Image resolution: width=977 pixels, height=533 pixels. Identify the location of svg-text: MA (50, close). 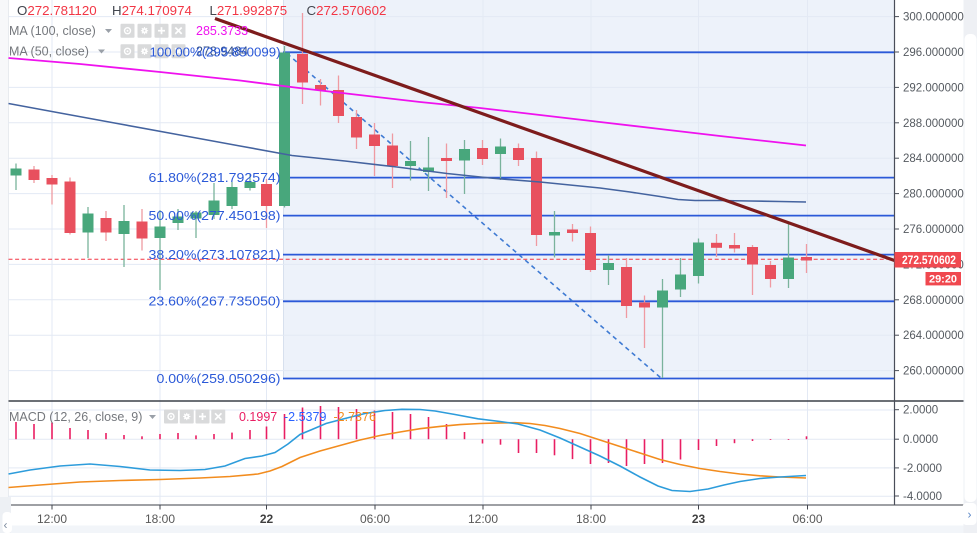
(49, 51).